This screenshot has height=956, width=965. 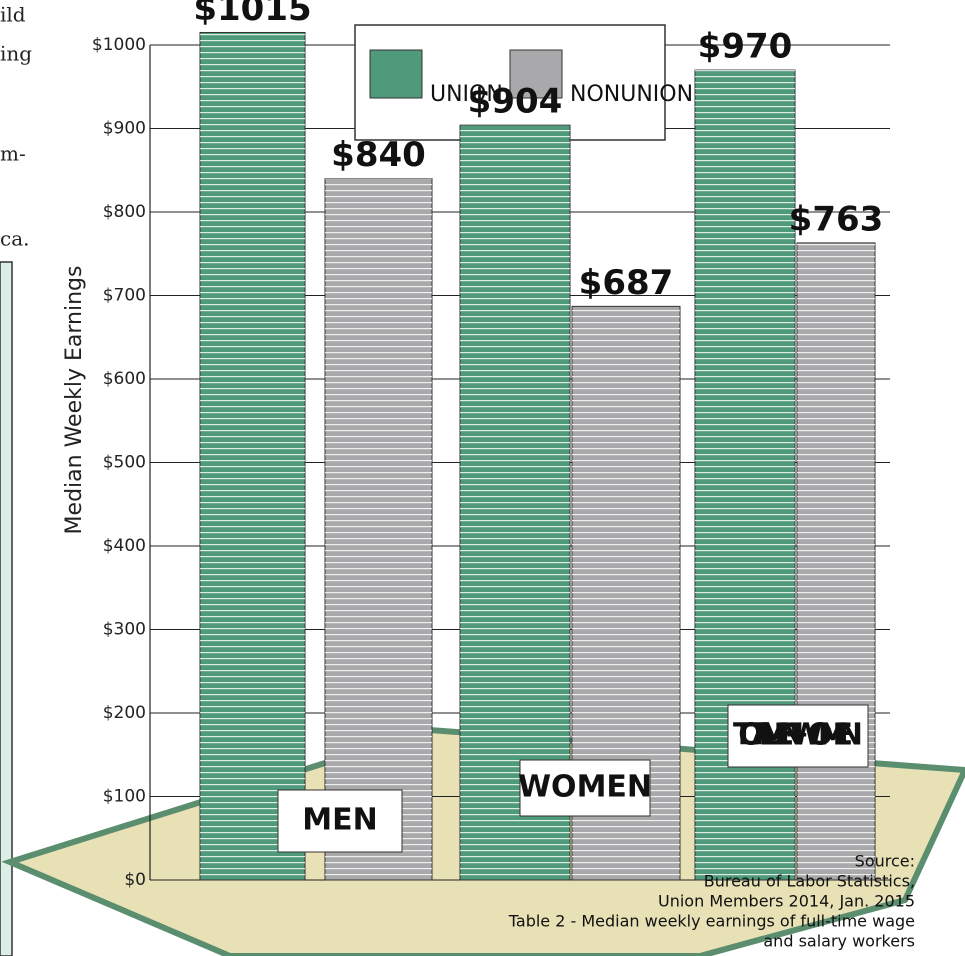 I want to click on y-tick-label: $900, so click(x=124, y=129).